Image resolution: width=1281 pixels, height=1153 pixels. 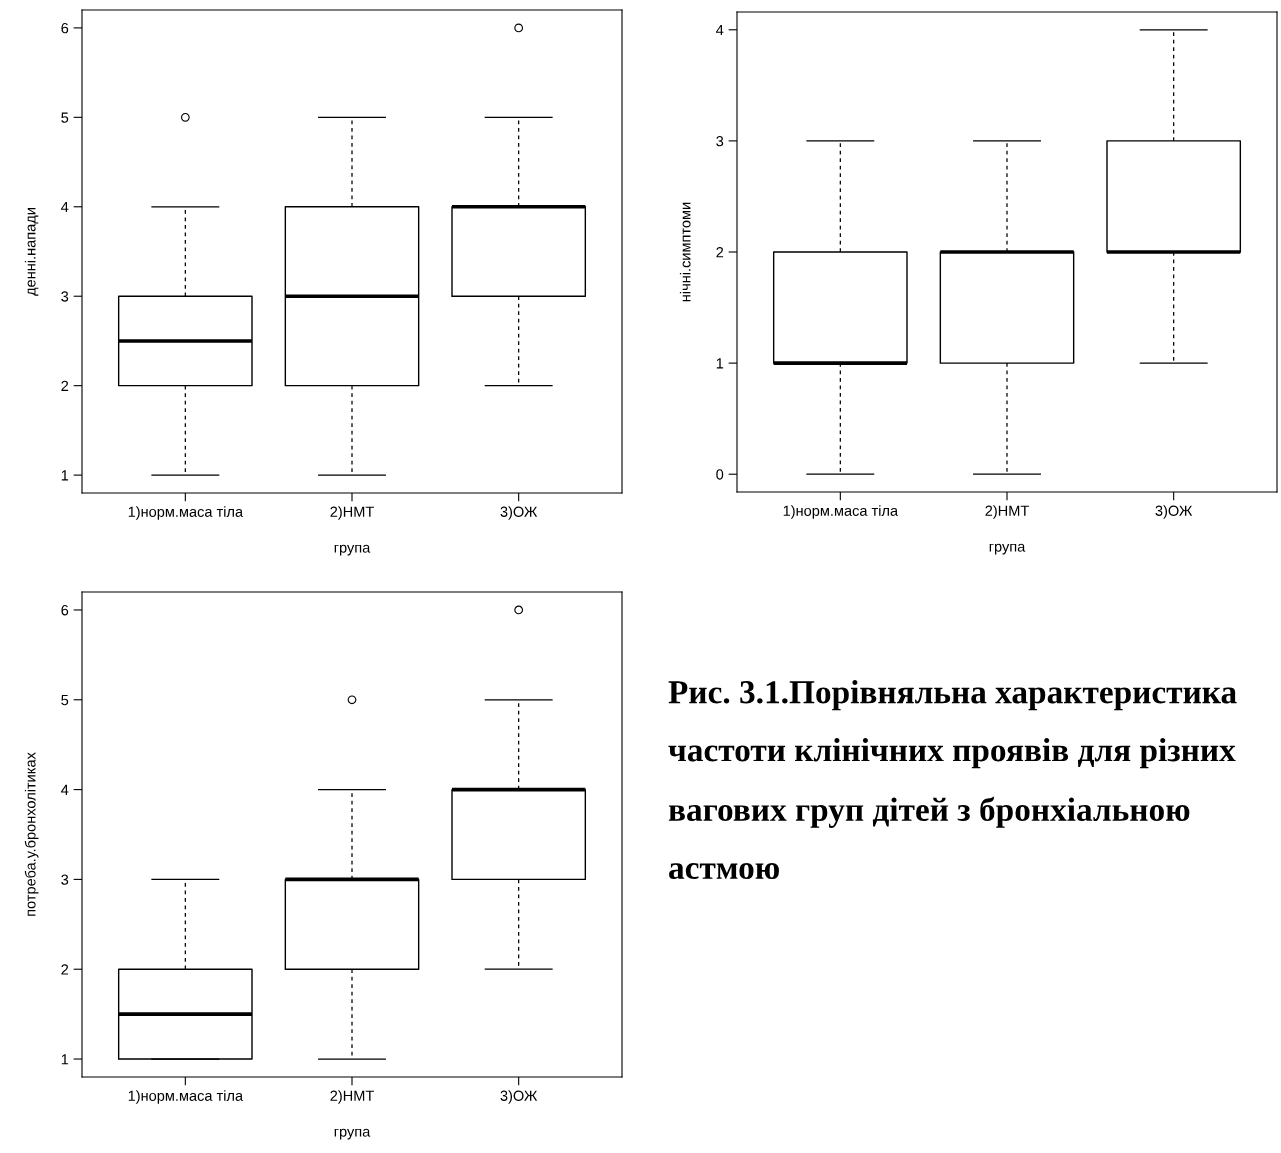 What do you see at coordinates (685, 252) in the screenshot?
I see `y-axis-title: нічні.симптоми` at bounding box center [685, 252].